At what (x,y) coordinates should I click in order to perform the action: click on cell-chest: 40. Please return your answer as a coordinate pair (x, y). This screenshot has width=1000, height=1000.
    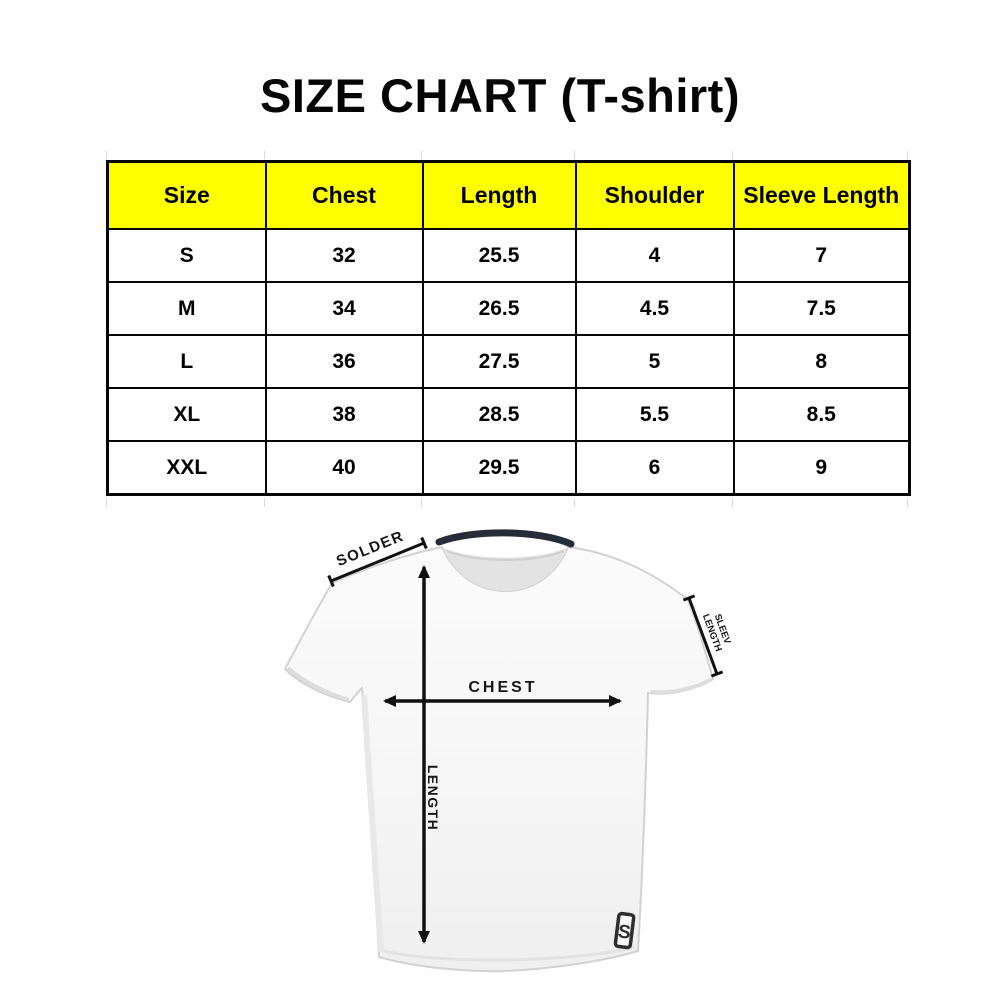
    Looking at the image, I should click on (344, 468).